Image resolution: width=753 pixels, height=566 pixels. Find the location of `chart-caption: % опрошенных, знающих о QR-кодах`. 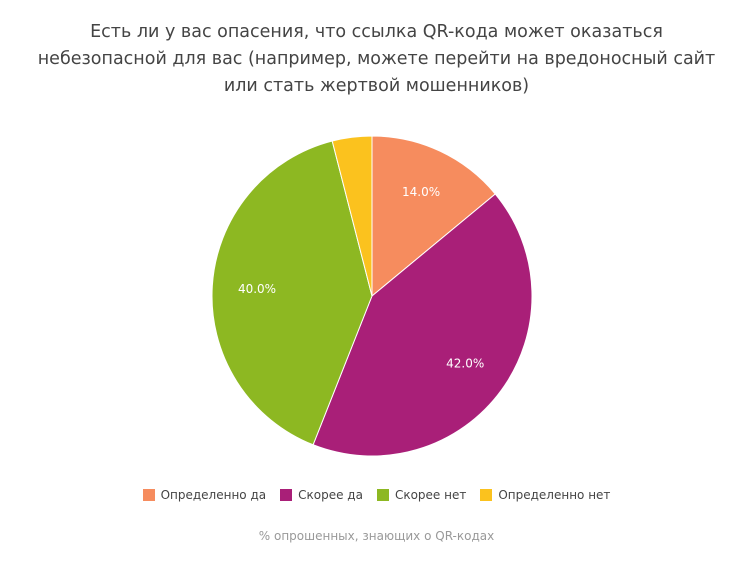

chart-caption: % опрошенных, знающих о QR-кодах is located at coordinates (376, 536).